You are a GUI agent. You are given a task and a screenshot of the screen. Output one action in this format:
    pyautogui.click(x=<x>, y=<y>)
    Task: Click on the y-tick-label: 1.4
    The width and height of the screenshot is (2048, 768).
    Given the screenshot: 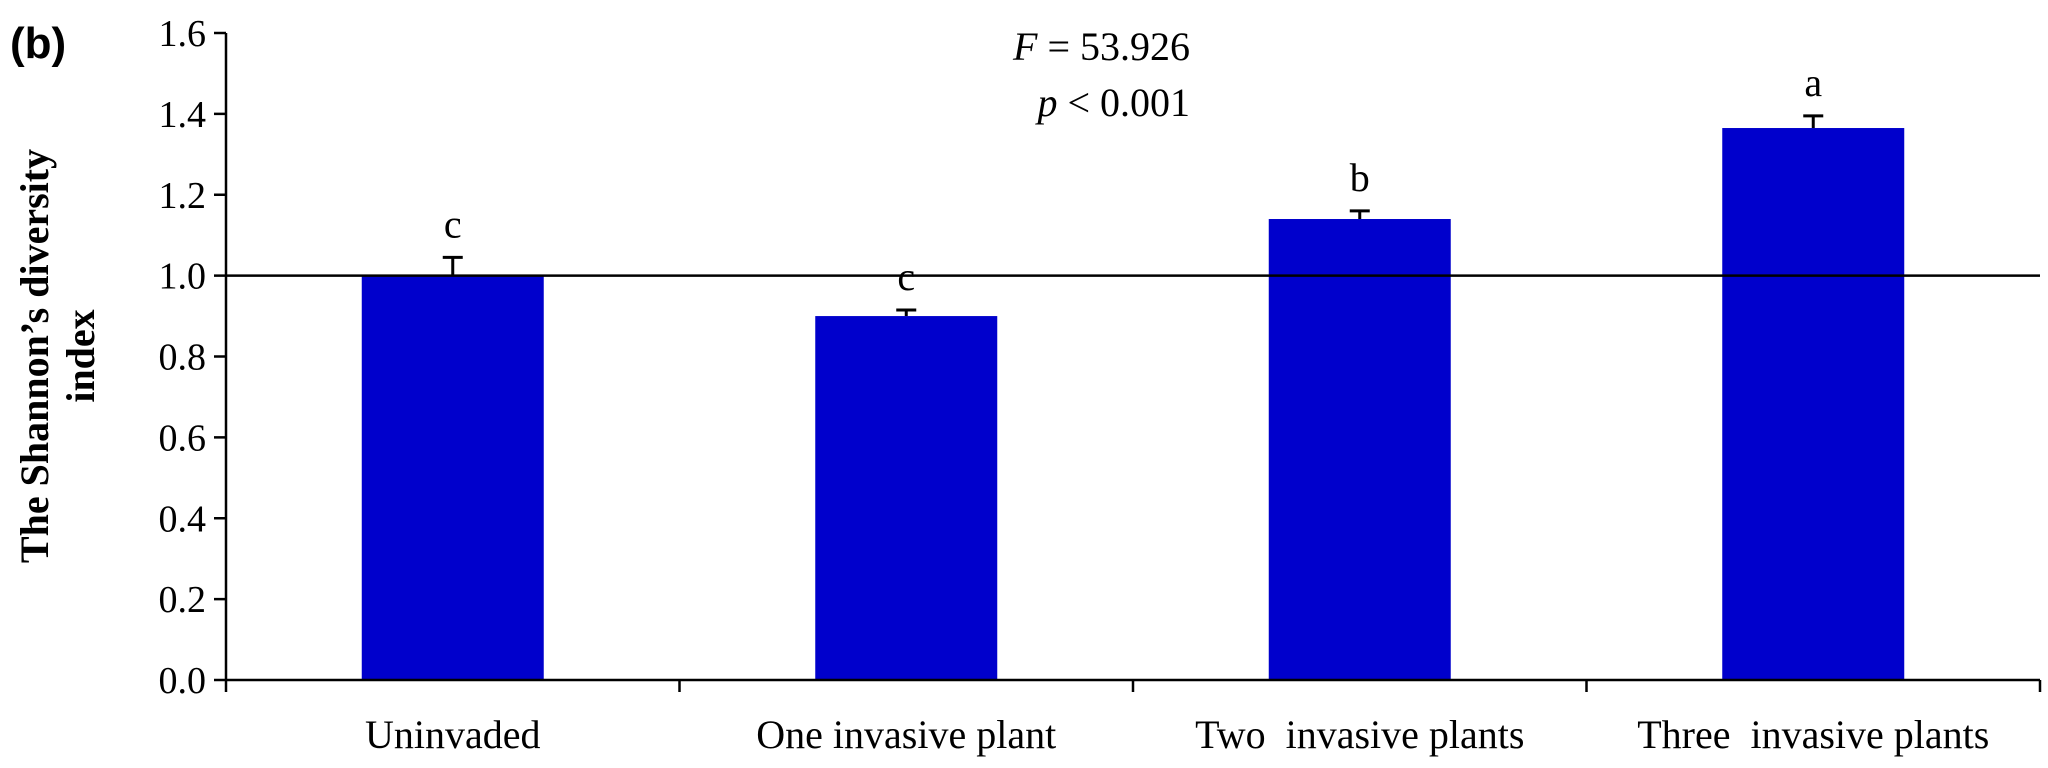 What is the action you would take?
    pyautogui.click(x=183, y=115)
    